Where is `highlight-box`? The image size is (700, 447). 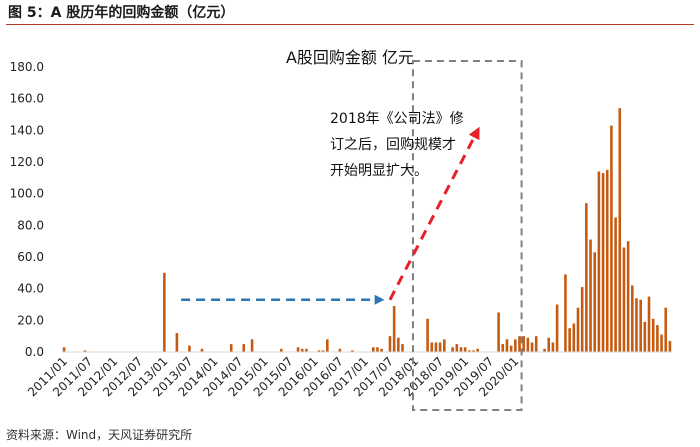
highlight-box is located at coordinates (467, 235).